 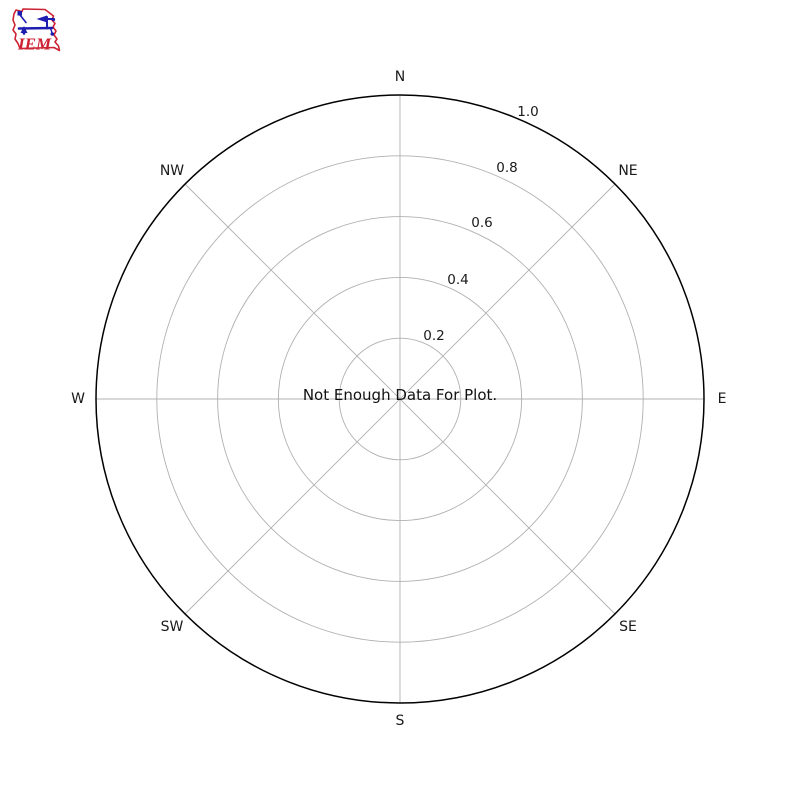 What do you see at coordinates (400, 77) in the screenshot?
I see `dir-label-n: N` at bounding box center [400, 77].